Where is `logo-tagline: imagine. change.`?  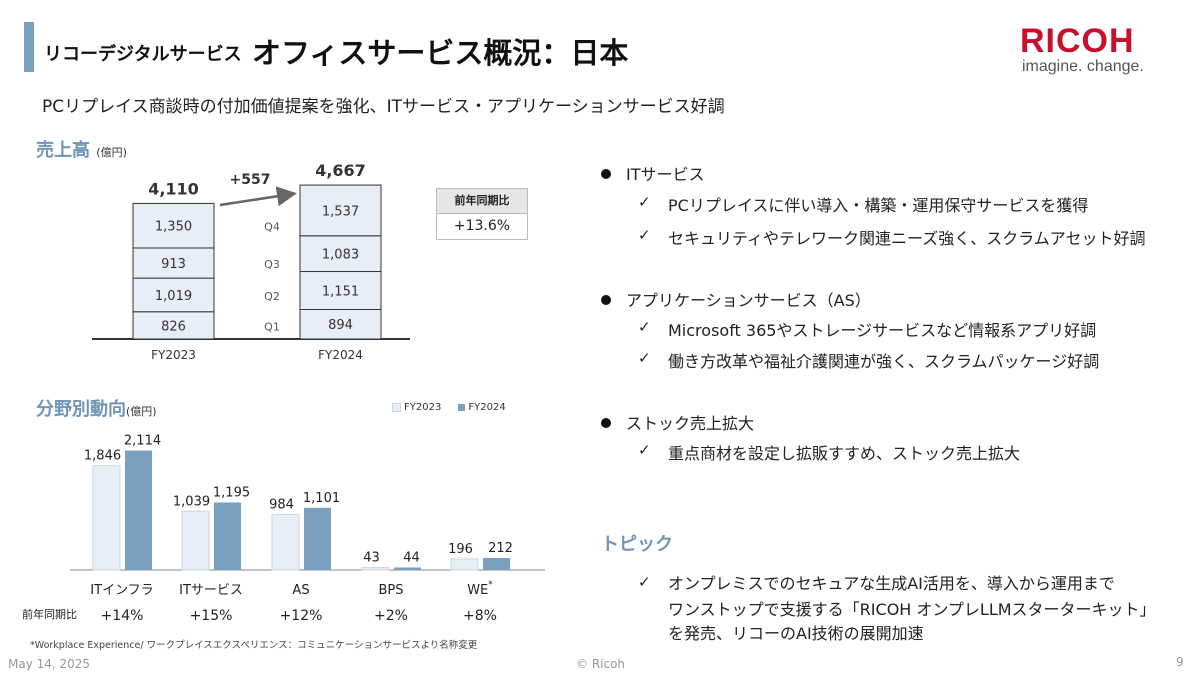
logo-tagline: imagine. change. is located at coordinates (1083, 66).